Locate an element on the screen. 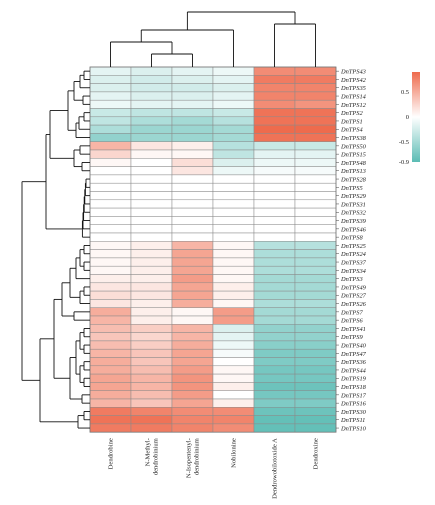 This screenshot has width=435, height=505. row-label: DnTPS41 is located at coordinates (353, 329).